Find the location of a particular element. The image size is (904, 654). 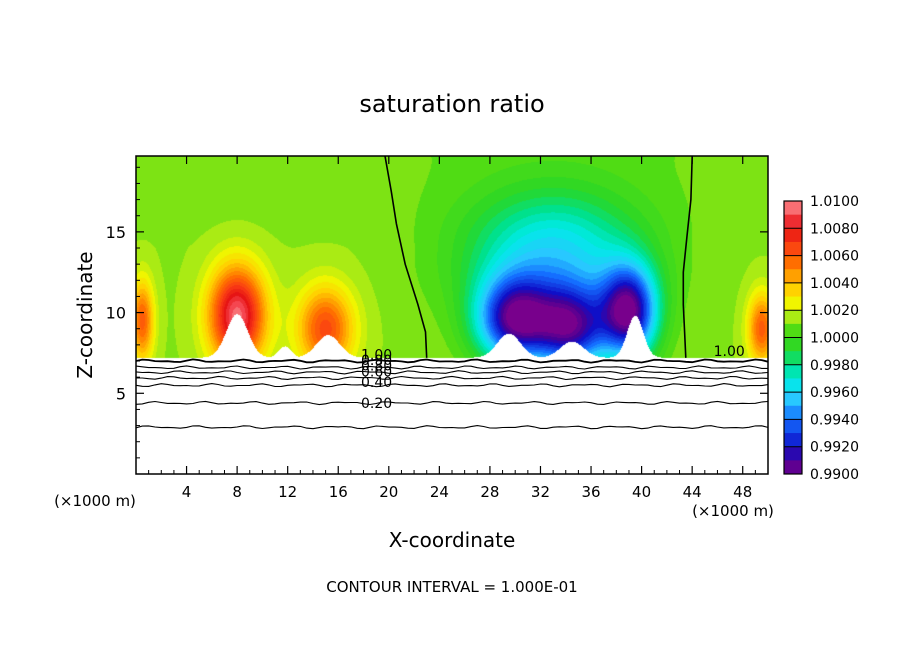

contour-label: 0.60 is located at coordinates (376, 372).